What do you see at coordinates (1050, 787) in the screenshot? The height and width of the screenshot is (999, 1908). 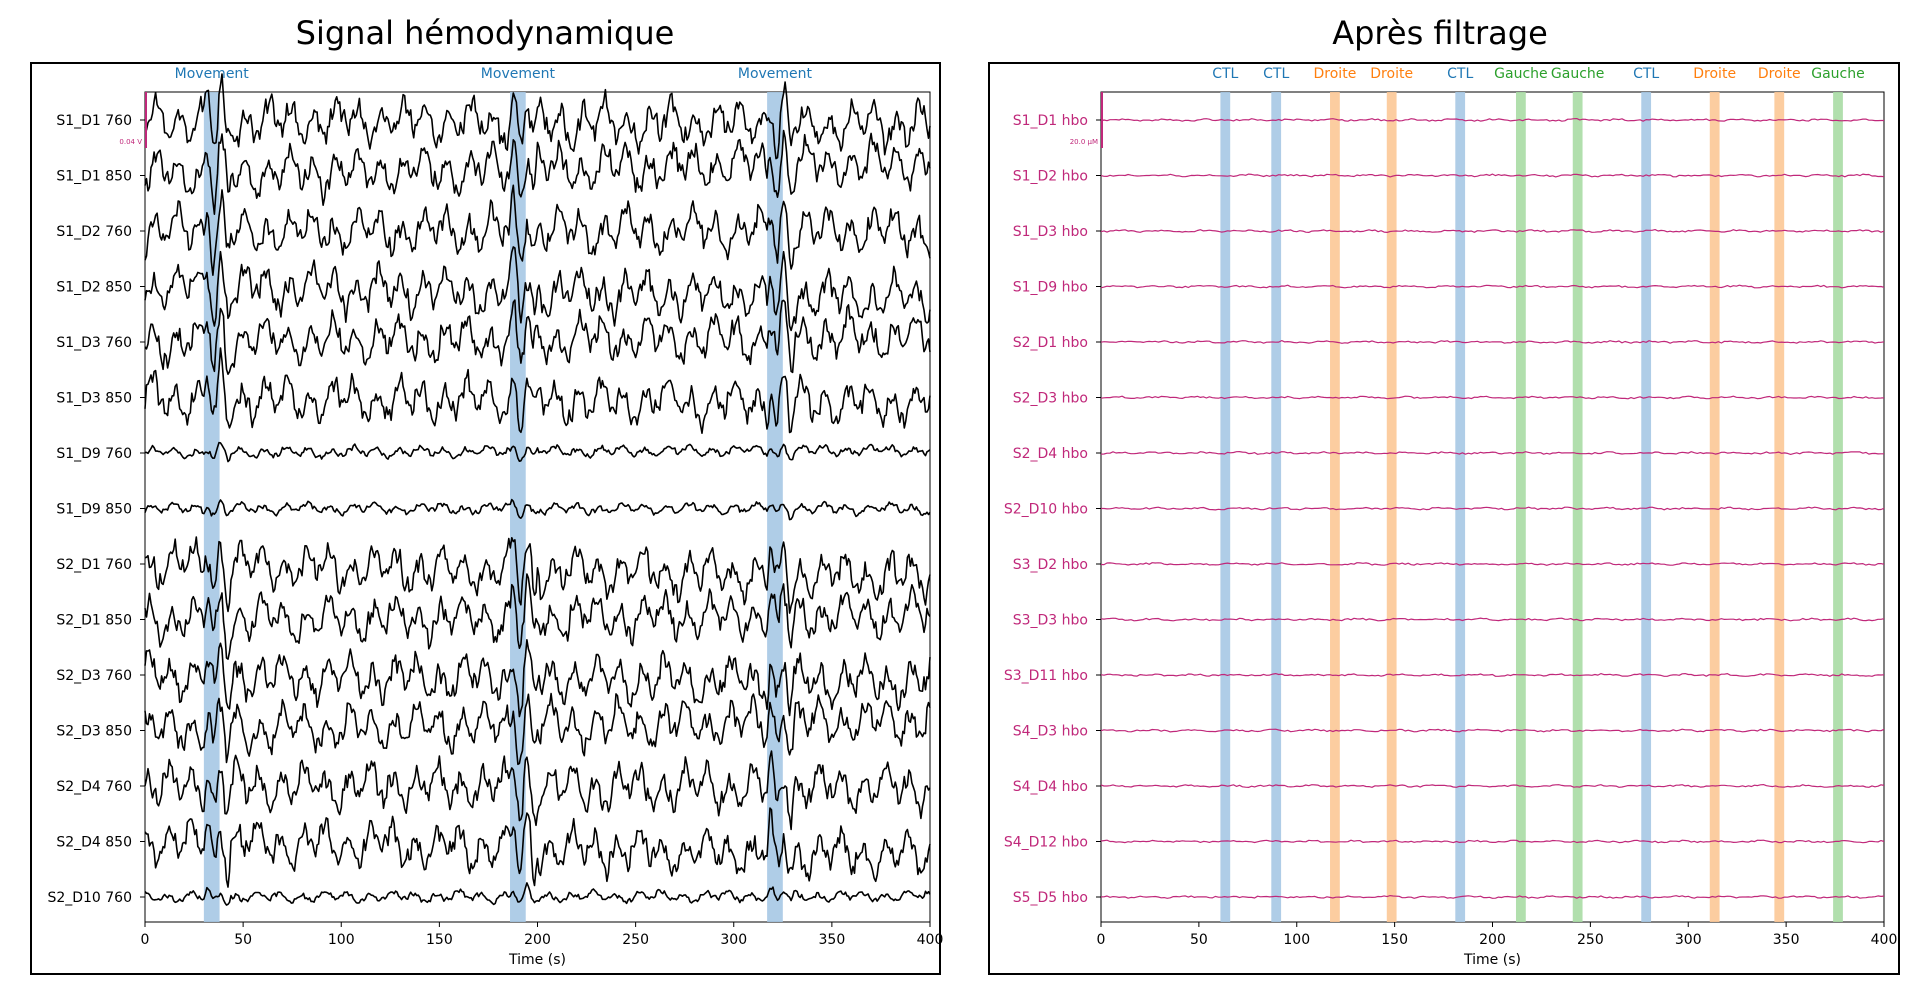 I see `channel-label: S4_D4 hbo` at bounding box center [1050, 787].